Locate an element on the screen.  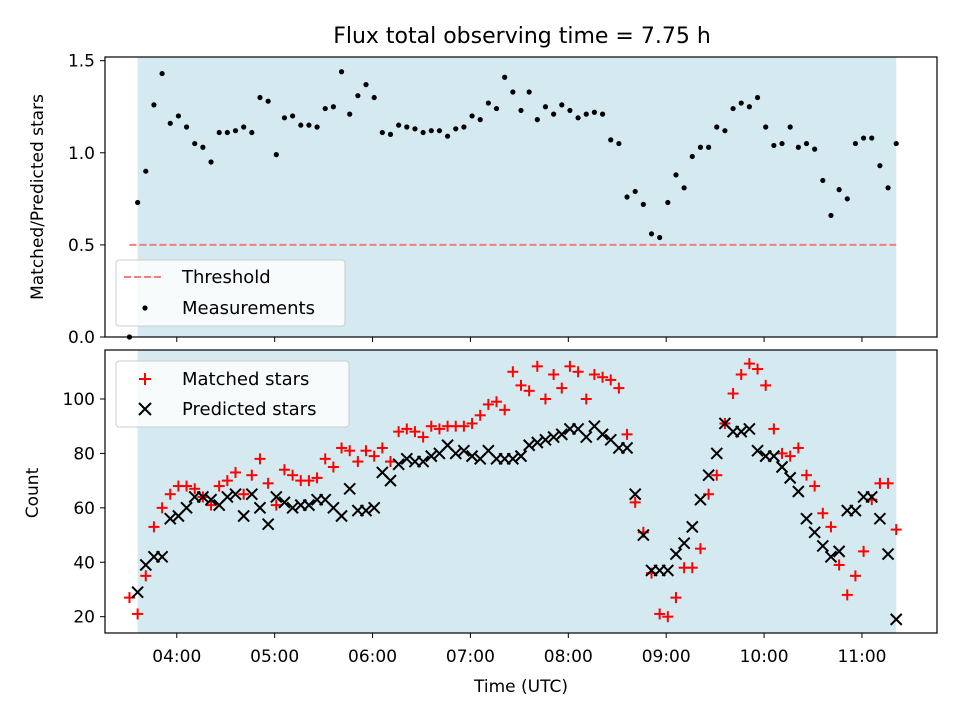
legend-matched-label: Matched stars is located at coordinates (245, 379).